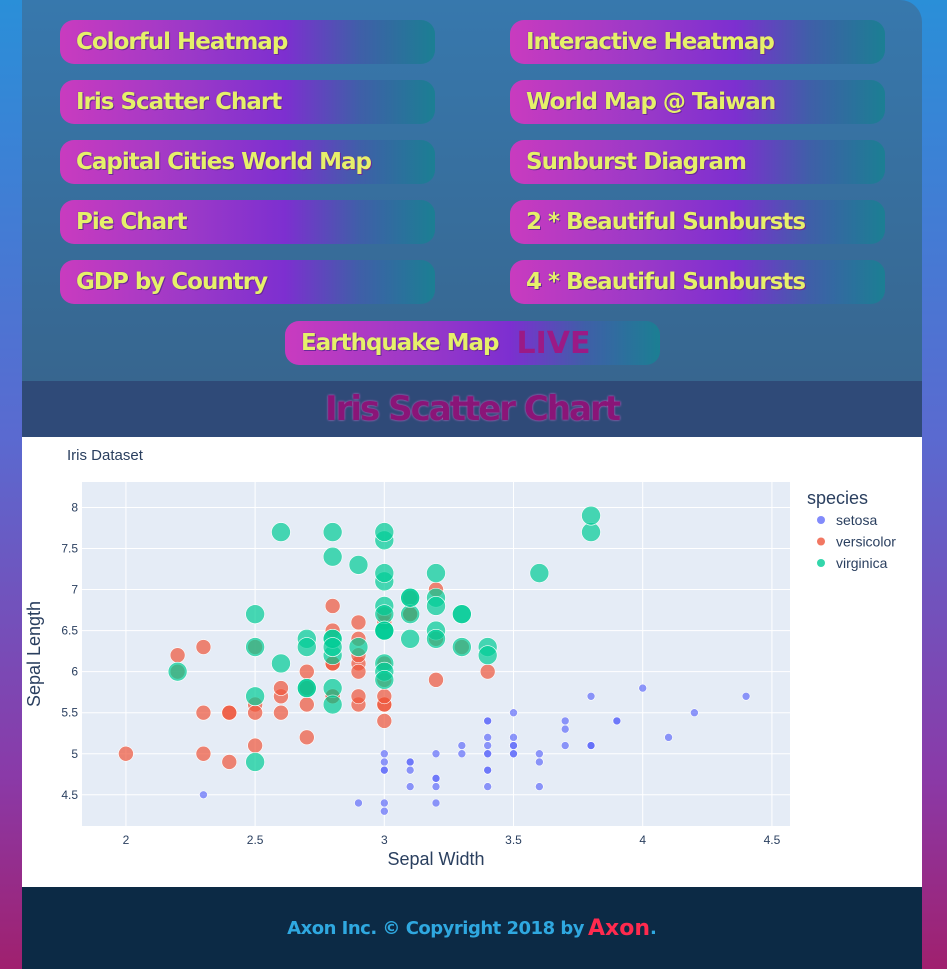  What do you see at coordinates (697, 162) in the screenshot?
I see `nav-button-sunburst-diagram: Sunburst Diagram` at bounding box center [697, 162].